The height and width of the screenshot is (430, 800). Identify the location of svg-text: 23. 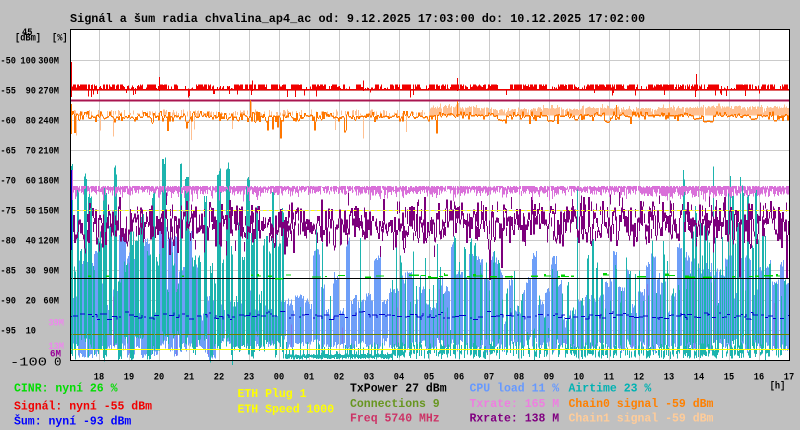
(249, 378).